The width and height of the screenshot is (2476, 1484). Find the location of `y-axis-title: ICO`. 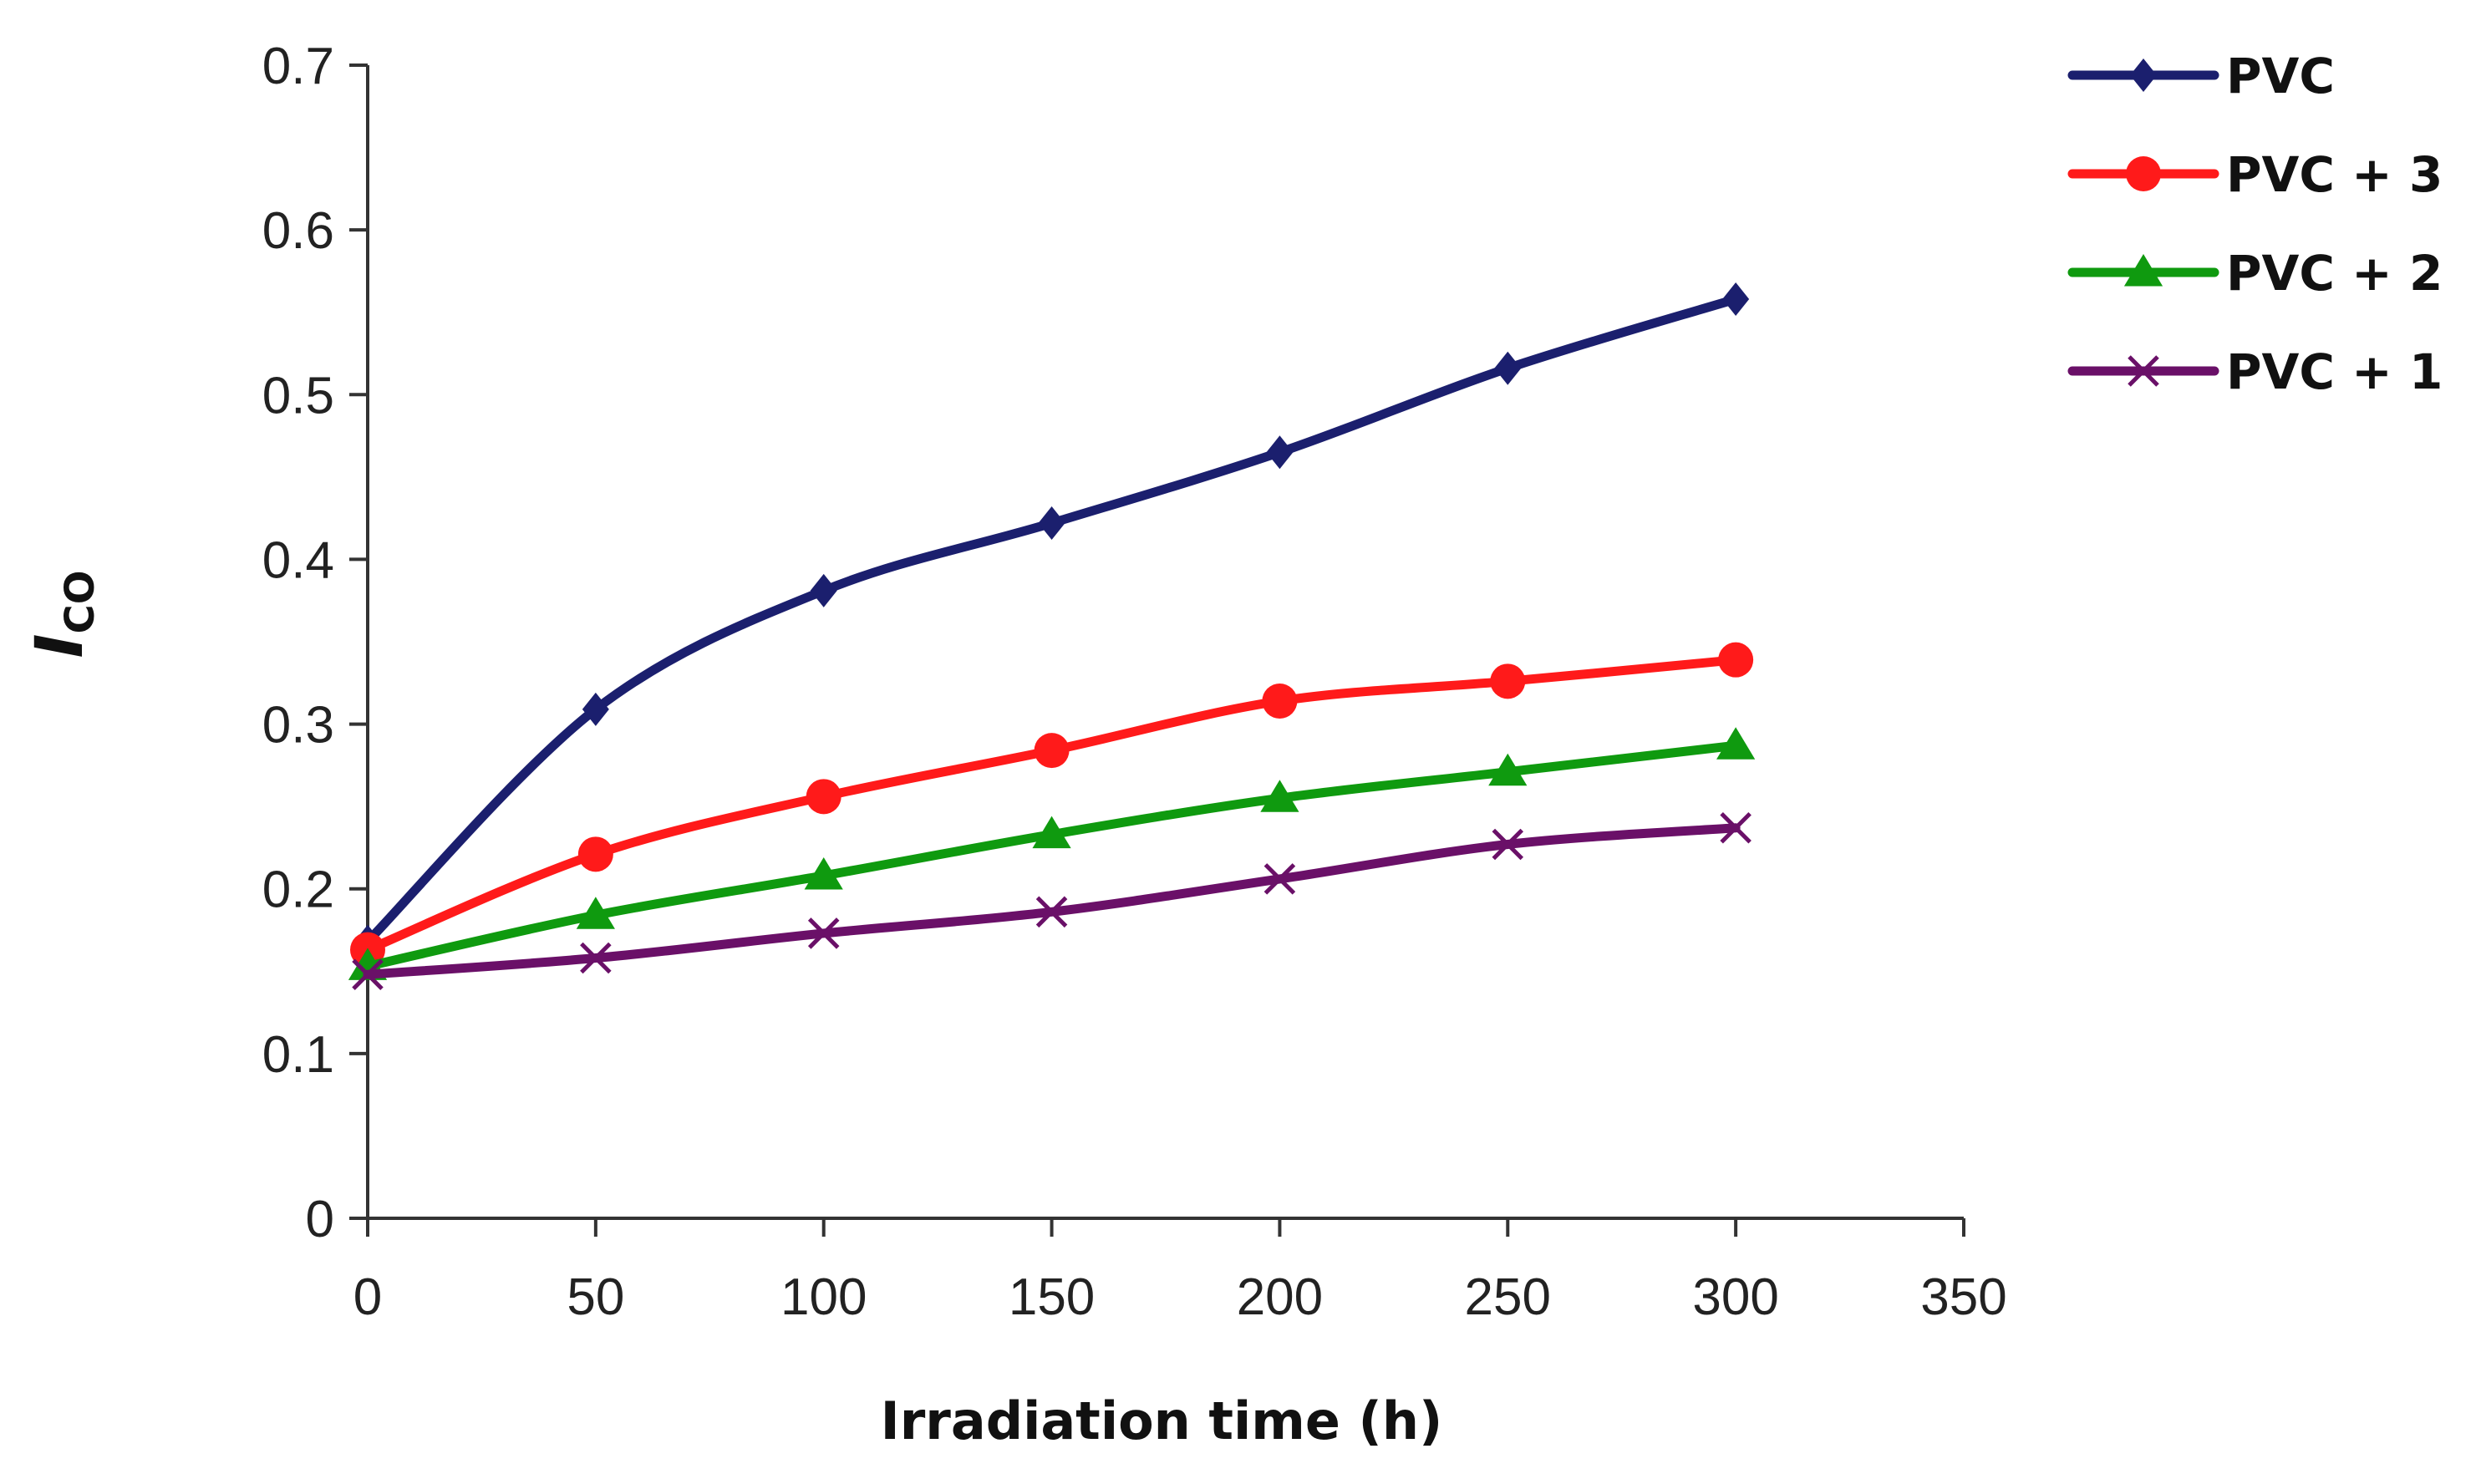

y-axis-title: ICO is located at coordinates (63, 614).